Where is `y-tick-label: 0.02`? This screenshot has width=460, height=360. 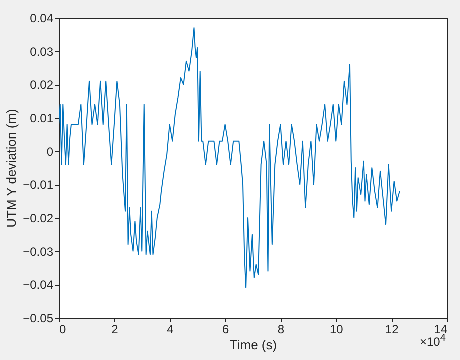
y-tick-label: 0.02 is located at coordinates (42, 85).